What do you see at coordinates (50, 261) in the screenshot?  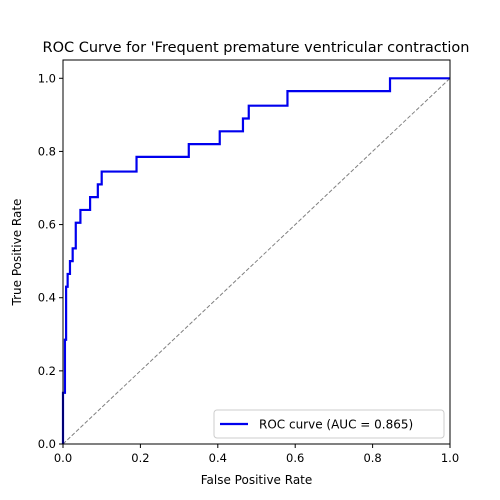 I see `y-axis-ticks: 0.0 0.2 0.4 0.6 0.8 1.0` at bounding box center [50, 261].